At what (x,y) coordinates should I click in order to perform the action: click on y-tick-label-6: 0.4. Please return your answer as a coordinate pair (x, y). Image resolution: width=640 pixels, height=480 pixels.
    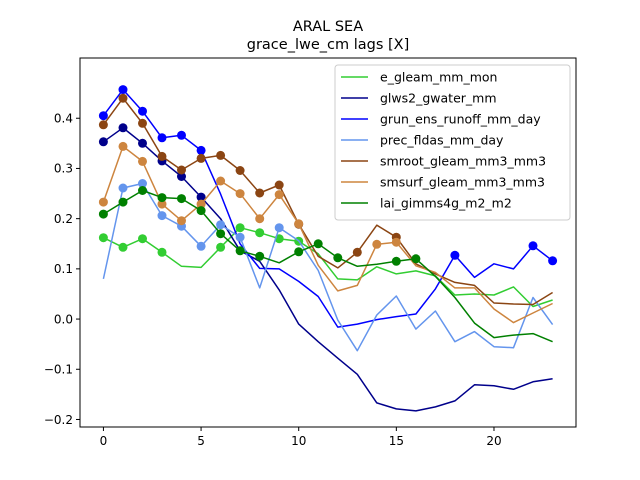
    Looking at the image, I should click on (63, 119).